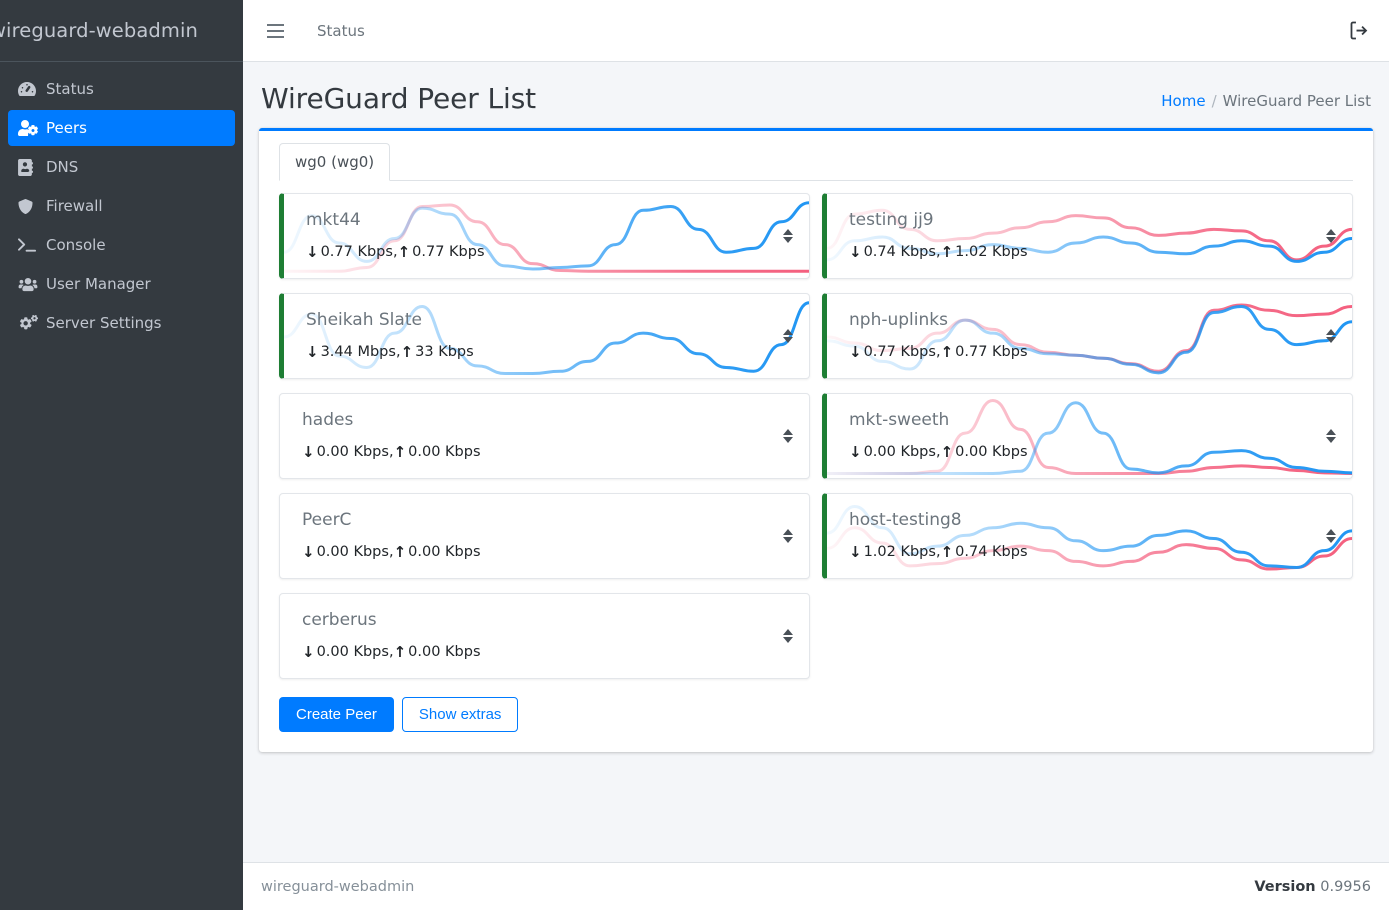 The height and width of the screenshot is (910, 1389). What do you see at coordinates (121, 245) in the screenshot?
I see `sidebar-item-console: Console` at bounding box center [121, 245].